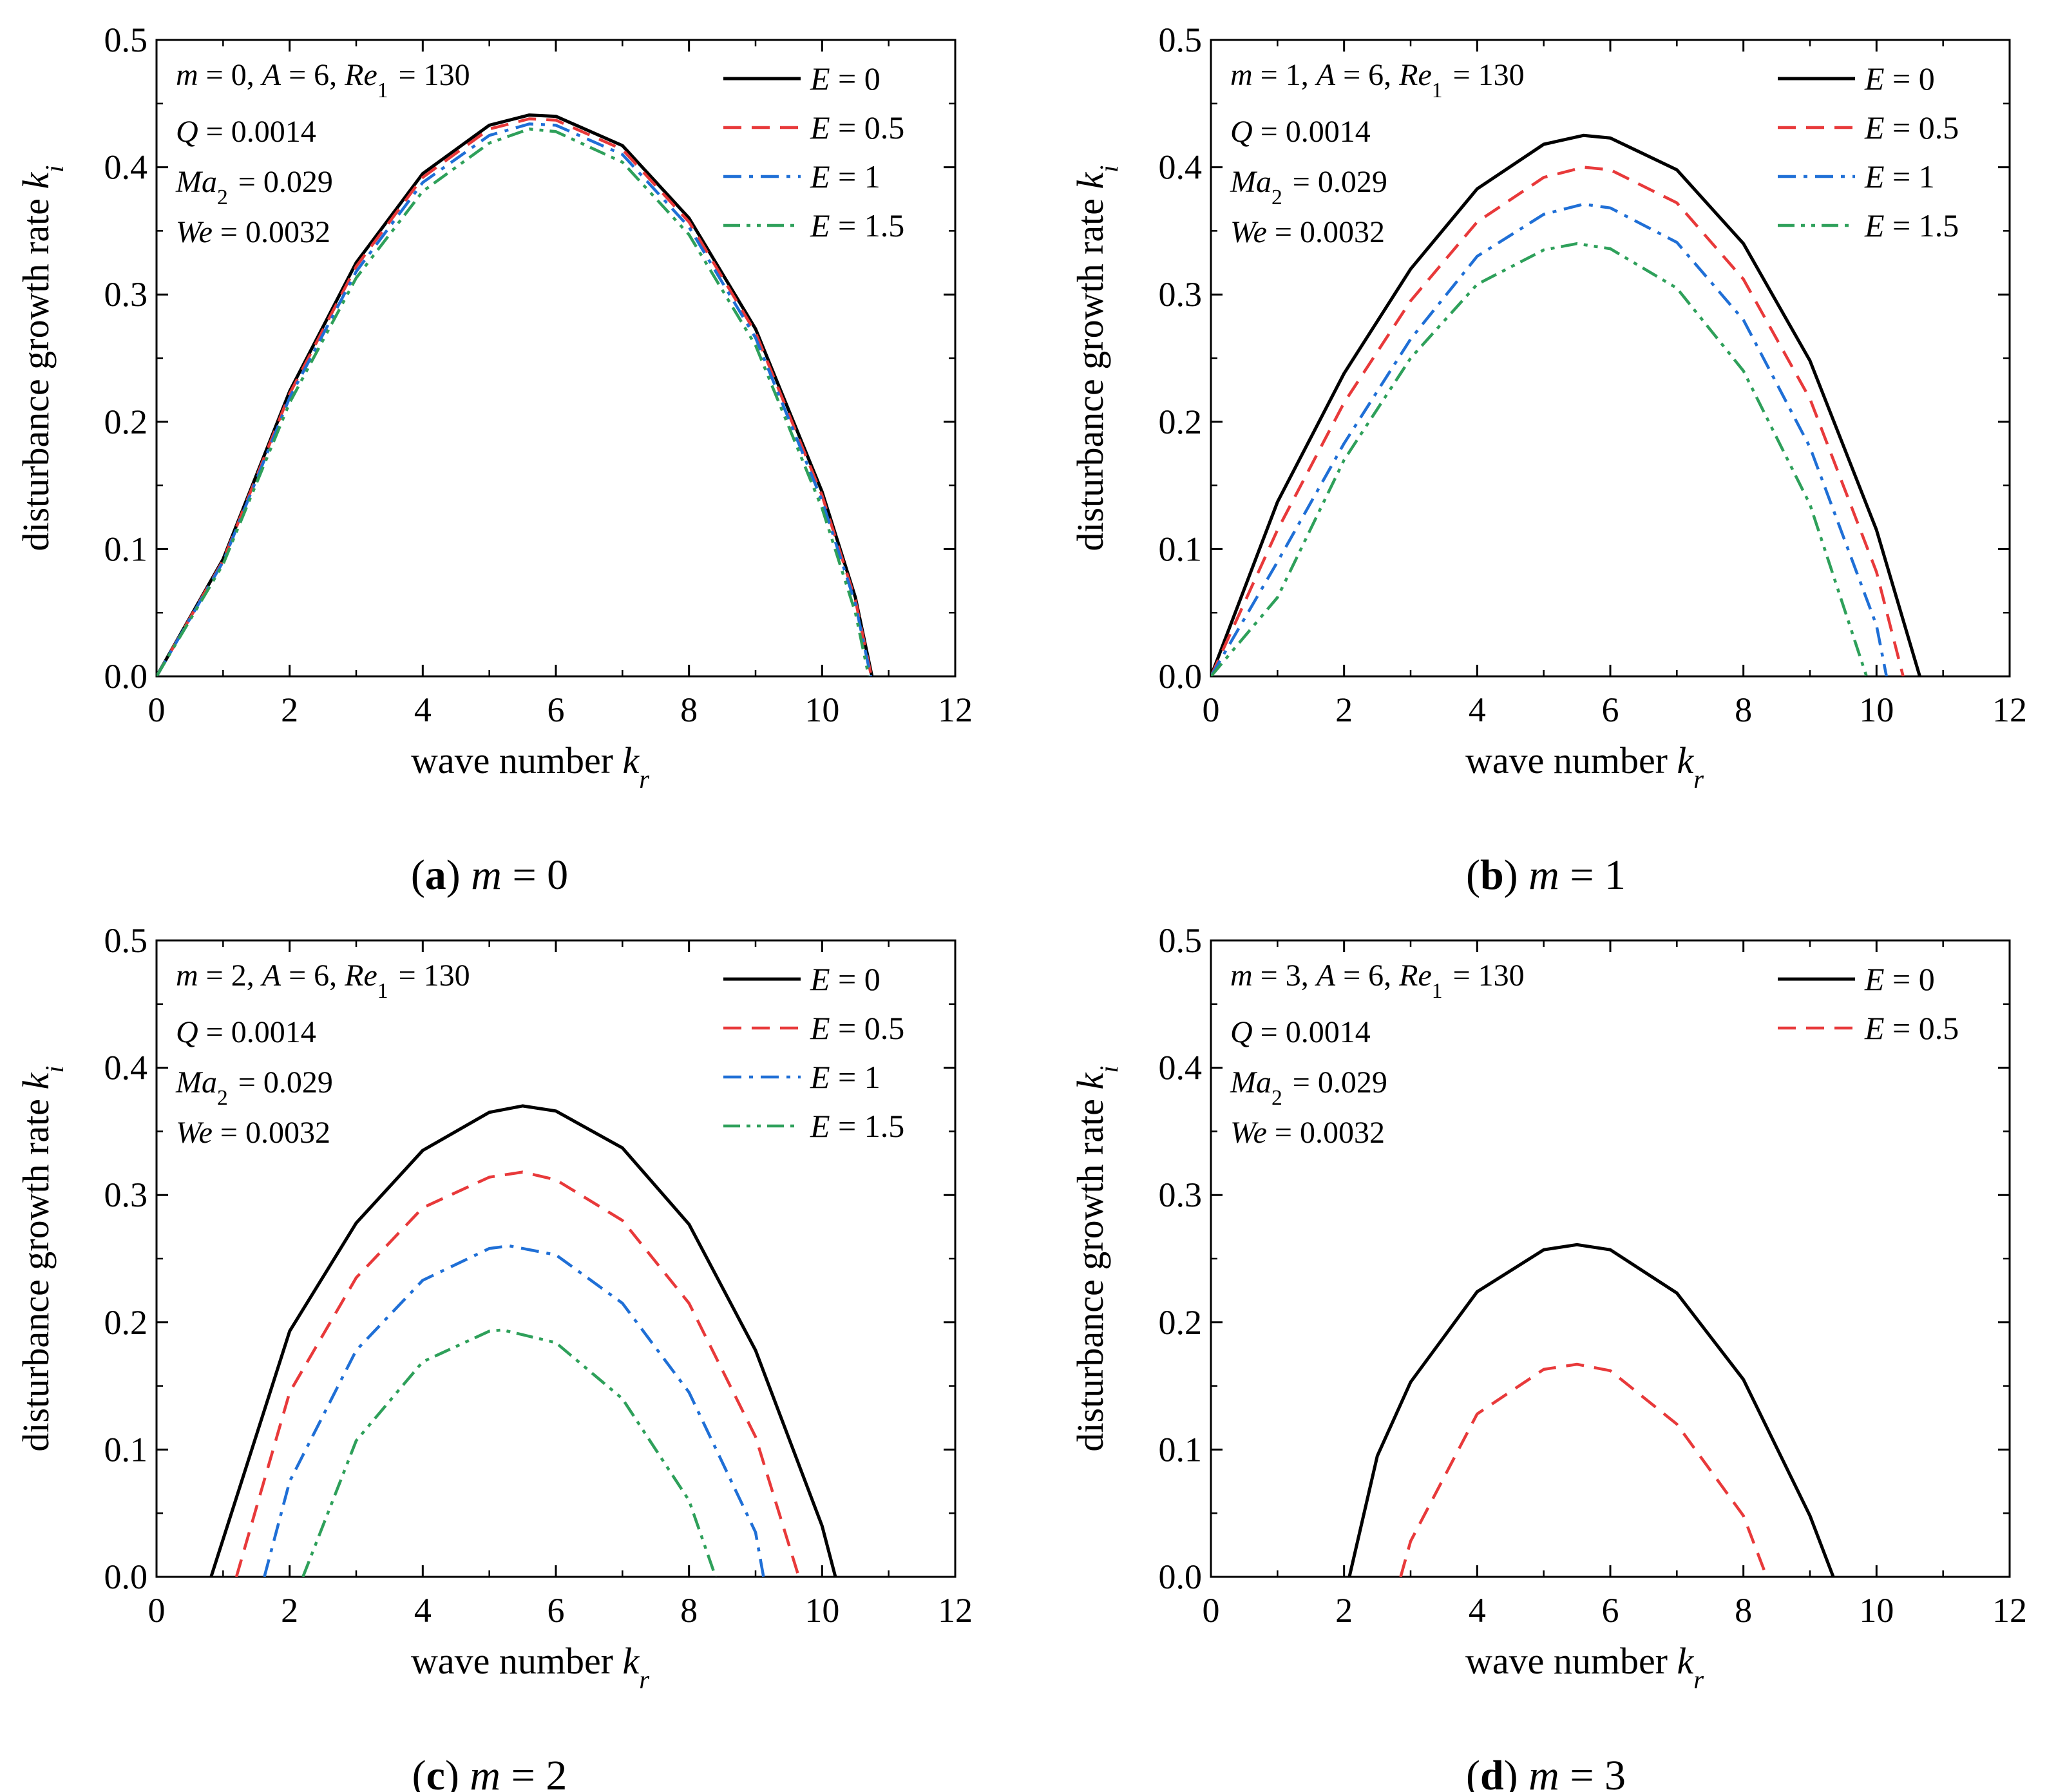 The width and height of the screenshot is (2047, 1792). Describe the element at coordinates (1546, 876) in the screenshot. I see `panel-caption: (b) m = 1` at that location.